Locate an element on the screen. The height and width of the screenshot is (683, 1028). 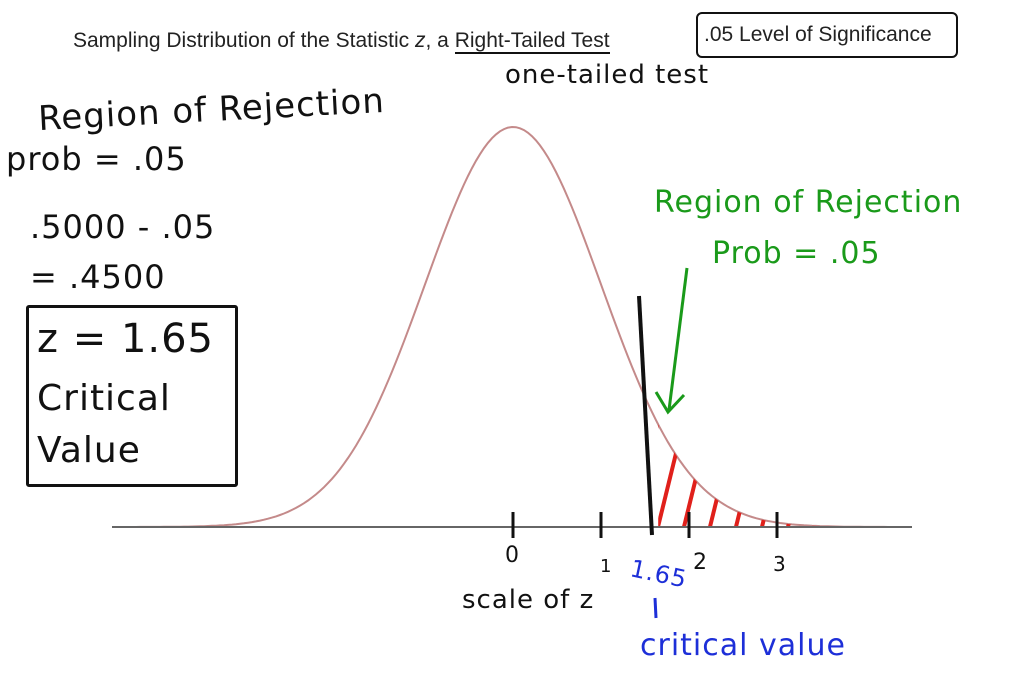
critical-word: Critical is located at coordinates (104, 398).